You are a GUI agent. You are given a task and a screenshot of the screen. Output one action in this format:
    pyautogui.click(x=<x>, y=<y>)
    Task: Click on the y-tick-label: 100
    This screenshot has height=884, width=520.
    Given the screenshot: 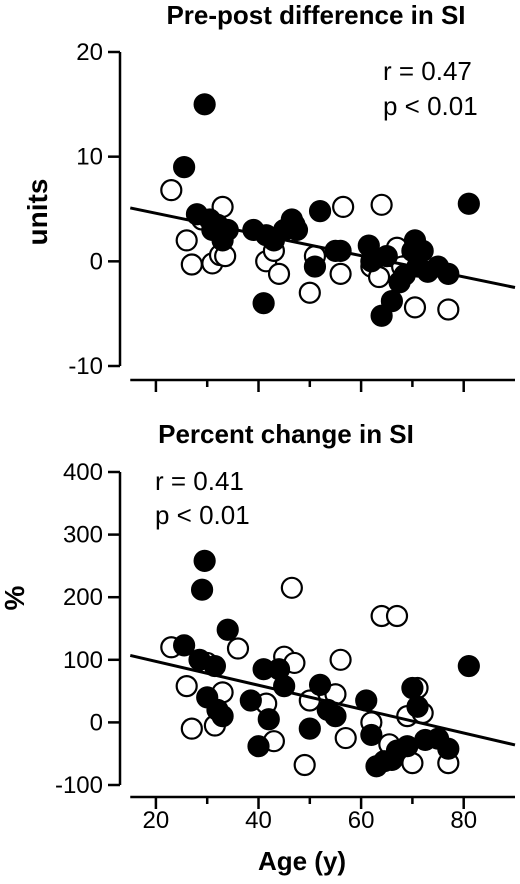 What is the action you would take?
    pyautogui.click(x=83, y=660)
    